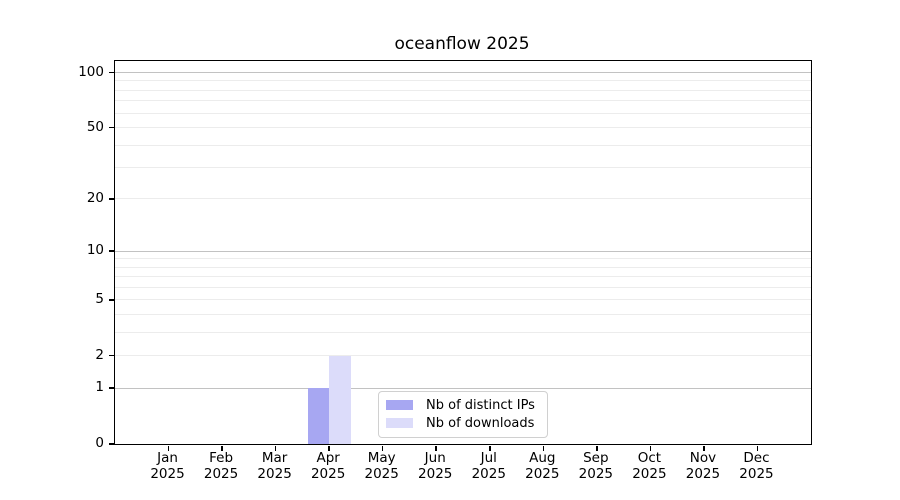 This screenshot has height=500, width=900. I want to click on x-tick-label: Nov 2025, so click(703, 466).